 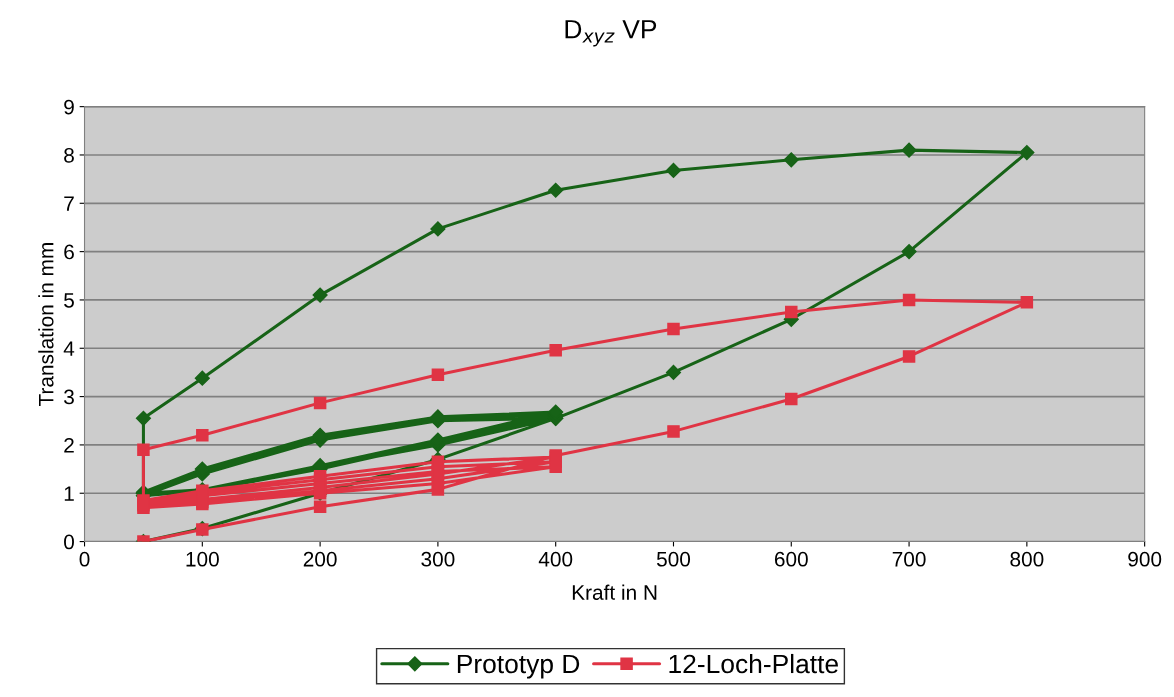 What do you see at coordinates (1145, 559) in the screenshot?
I see `x-tick-label: 900` at bounding box center [1145, 559].